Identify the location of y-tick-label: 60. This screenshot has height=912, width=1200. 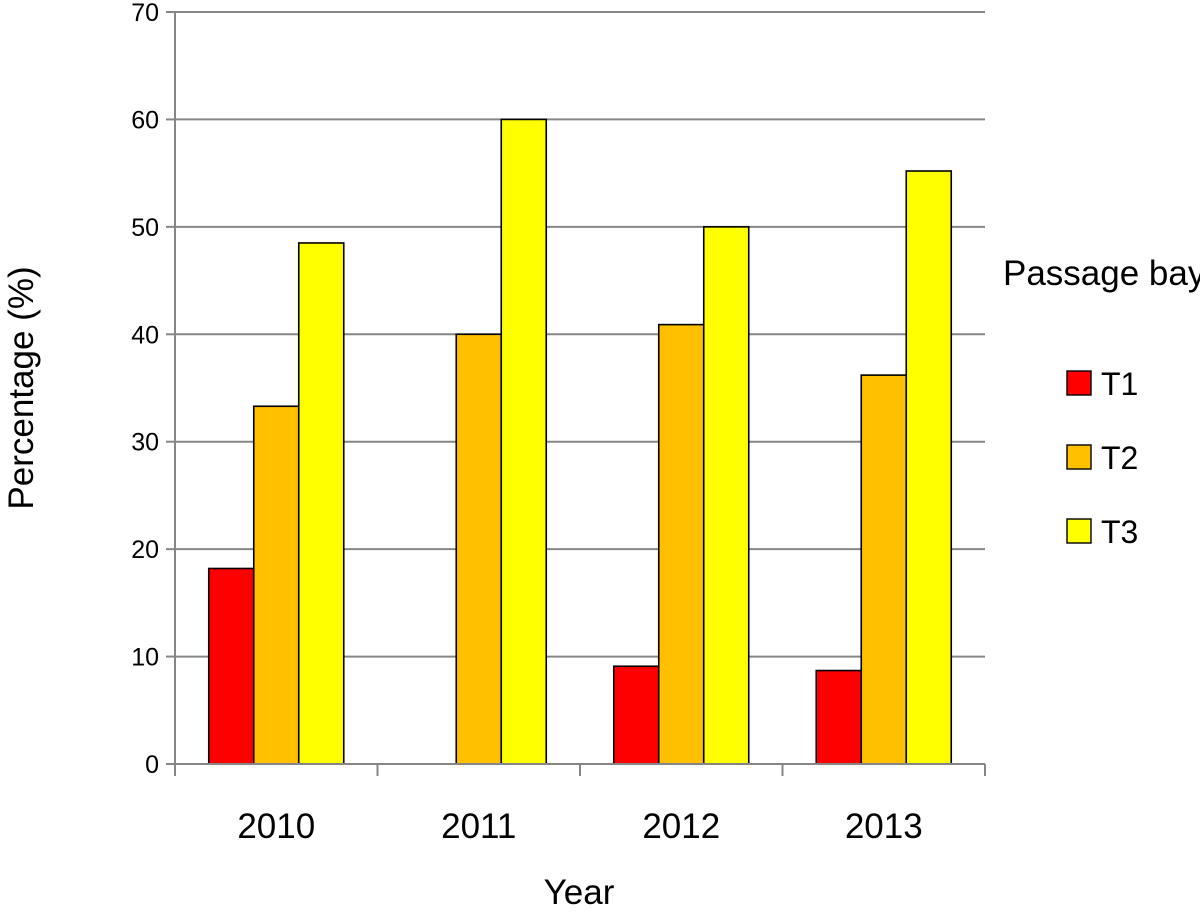
(145, 120).